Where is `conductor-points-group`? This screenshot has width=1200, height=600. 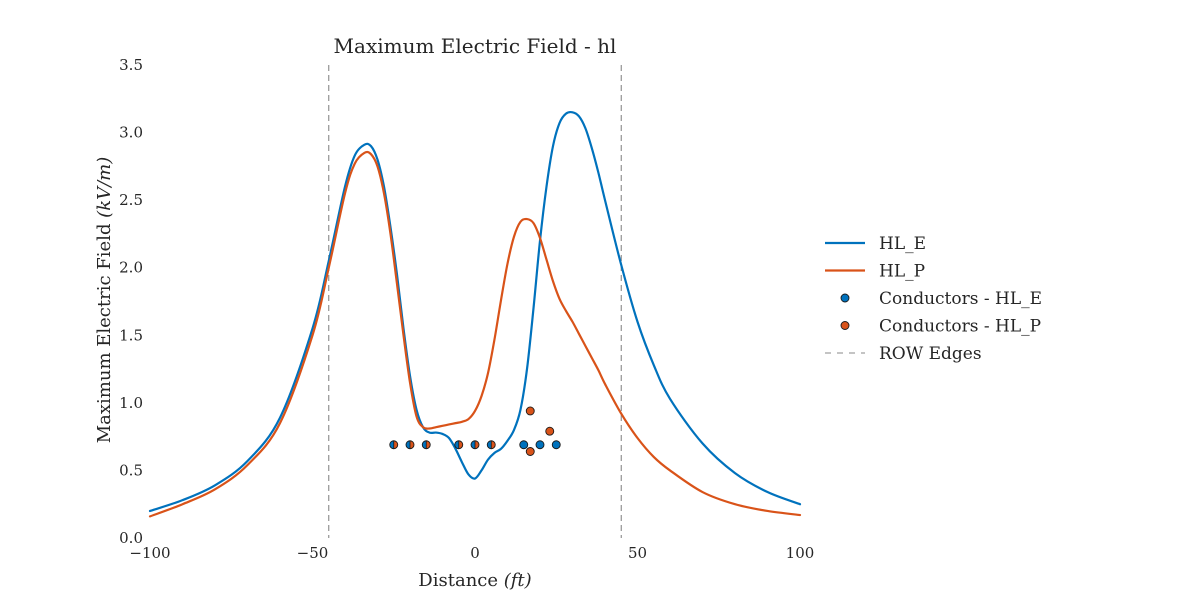 conductor-points-group is located at coordinates (475, 431).